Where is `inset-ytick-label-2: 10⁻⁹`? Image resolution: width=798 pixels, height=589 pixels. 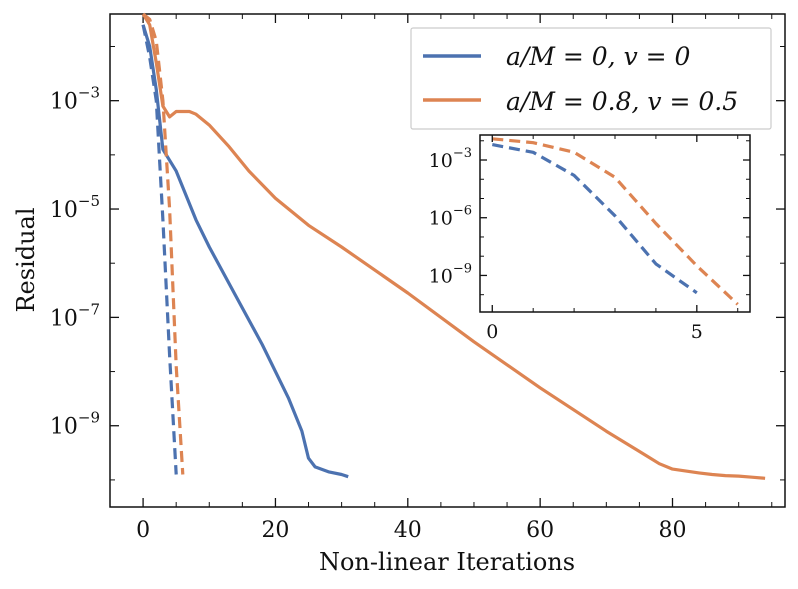 inset-ytick-label-2: 10⁻⁹ is located at coordinates (450, 274).